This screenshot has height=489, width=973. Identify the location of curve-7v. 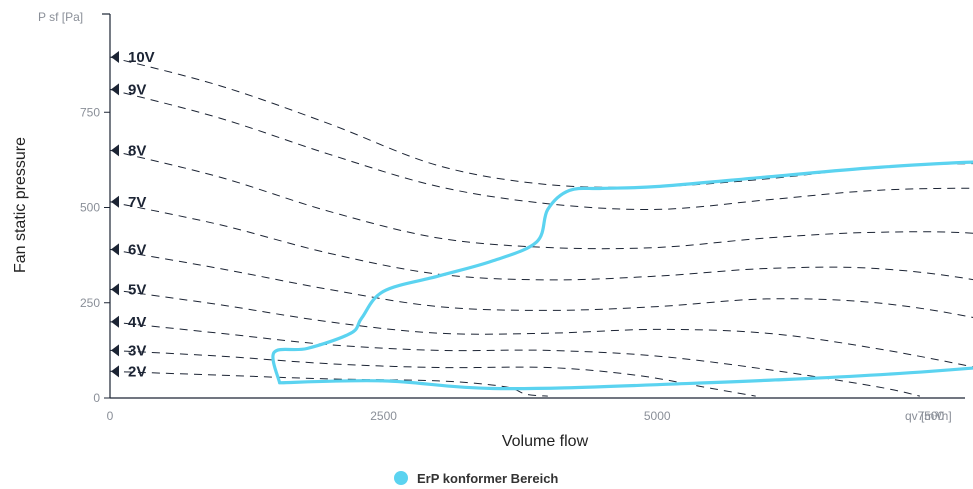
(541, 241).